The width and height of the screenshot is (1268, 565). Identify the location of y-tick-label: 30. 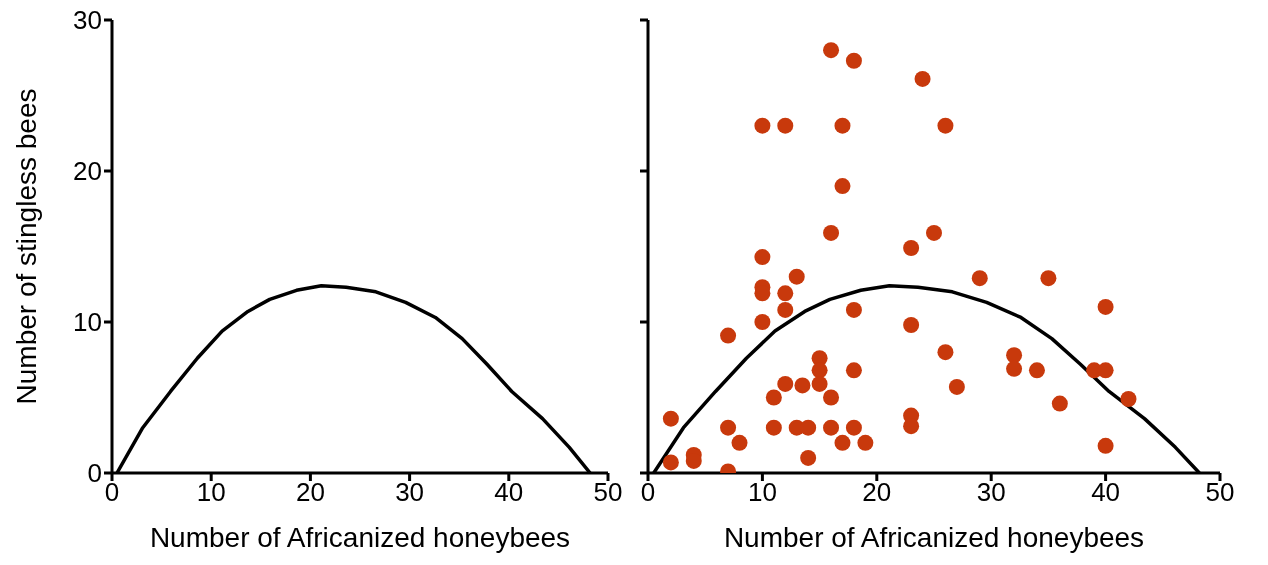
(87, 20).